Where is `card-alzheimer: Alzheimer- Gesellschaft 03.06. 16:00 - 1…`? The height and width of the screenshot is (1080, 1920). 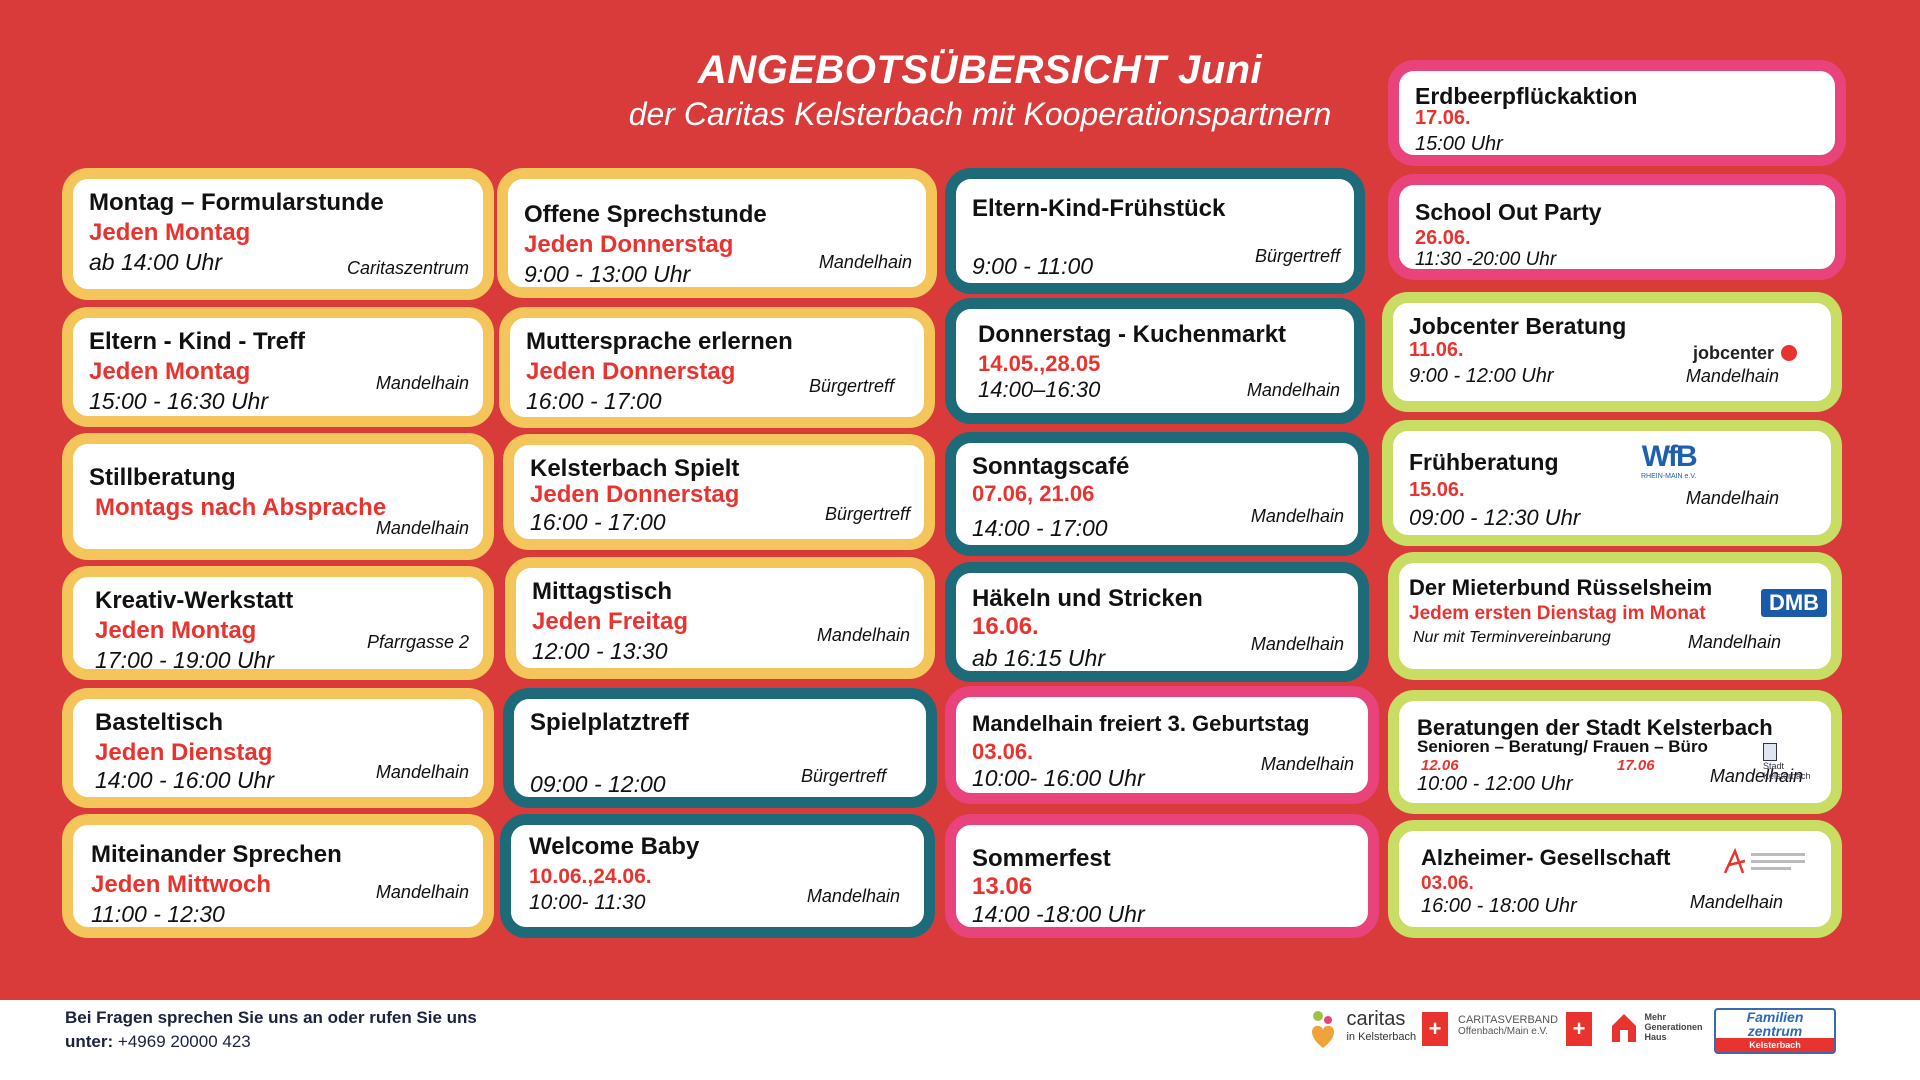
card-alzheimer: Alzheimer- Gesellschaft 03.06. 16:00 - 1… is located at coordinates (1615, 879).